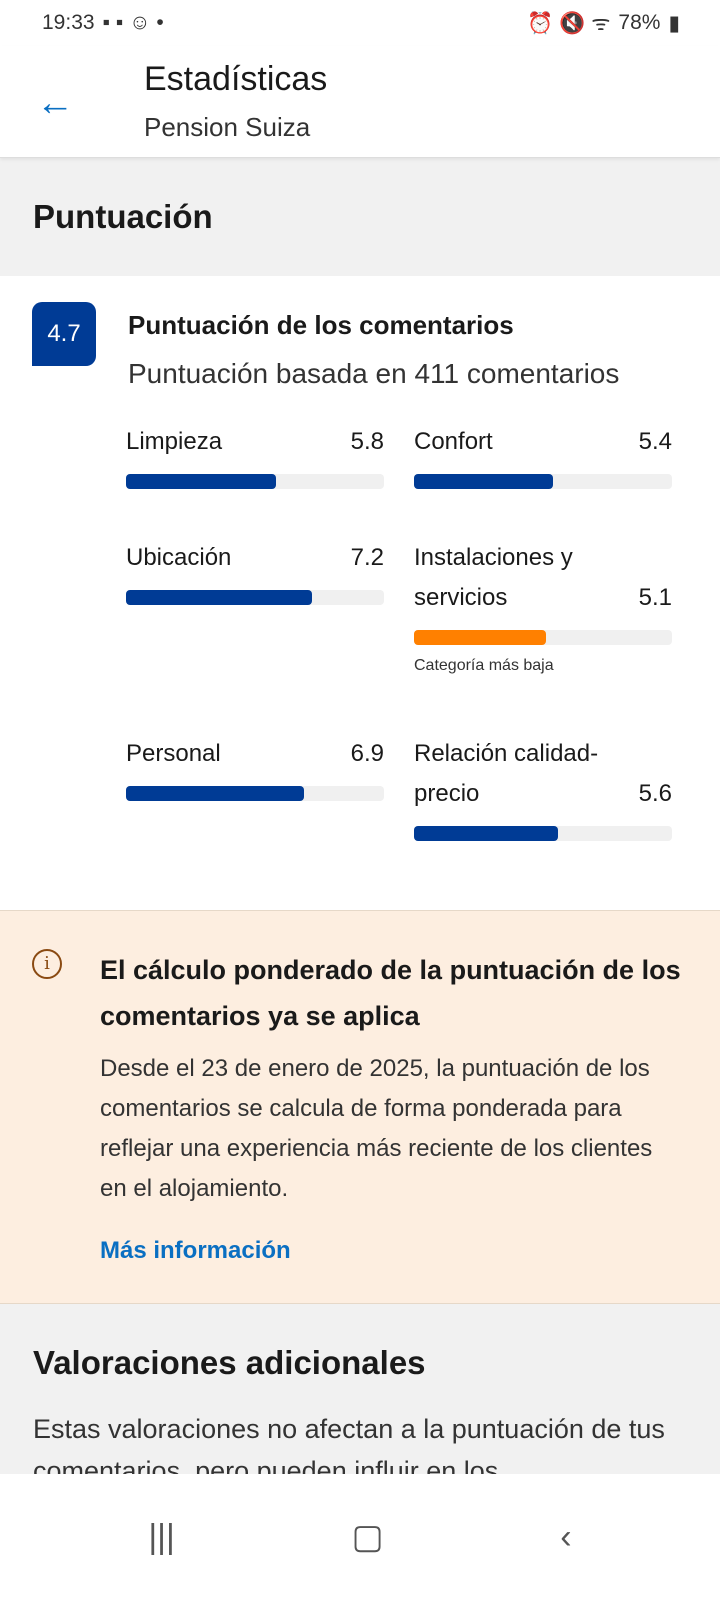  Describe the element at coordinates (655, 793) in the screenshot. I see `category-score: 5.6` at that location.